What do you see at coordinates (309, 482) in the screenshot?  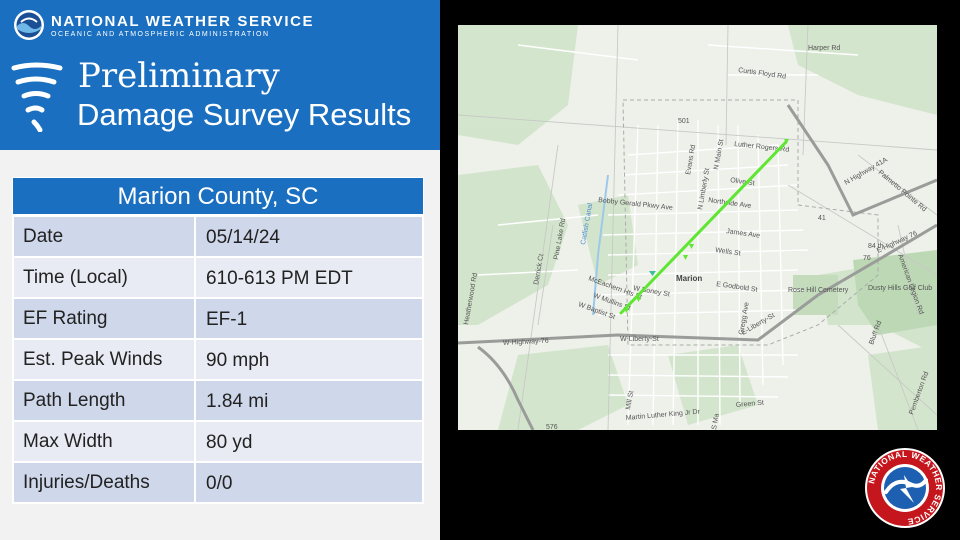 I see `row-value: 0/0` at bounding box center [309, 482].